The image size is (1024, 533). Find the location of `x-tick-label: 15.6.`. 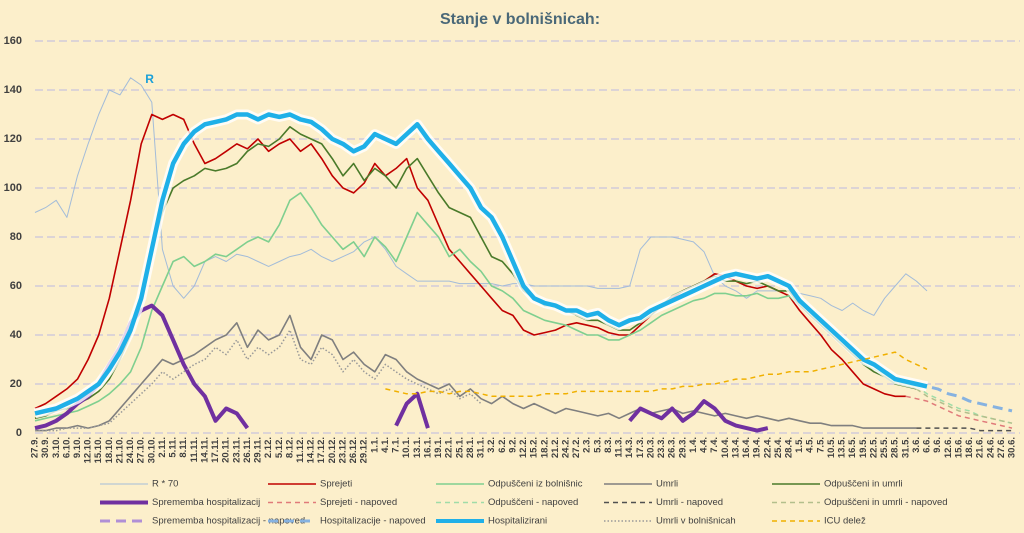

x-tick-label: 15.6. is located at coordinates (958, 447).